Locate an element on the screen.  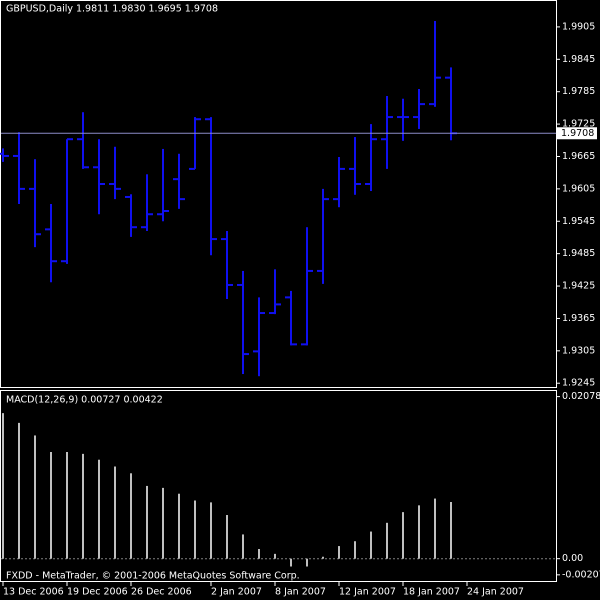
current-price-box is located at coordinates (577, 133).